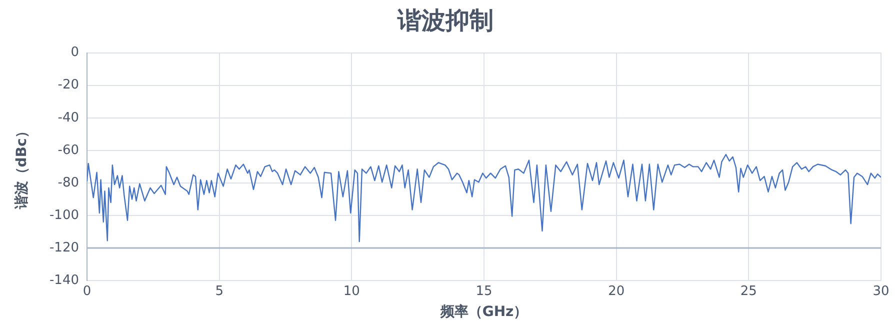  What do you see at coordinates (68, 118) in the screenshot?
I see `y-tick-label: -40` at bounding box center [68, 118].